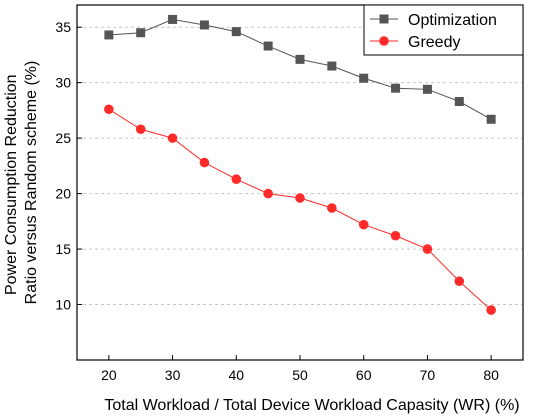  Describe the element at coordinates (68, 166) in the screenshot. I see `y-axis: 10 15 20 25 30 35` at that location.